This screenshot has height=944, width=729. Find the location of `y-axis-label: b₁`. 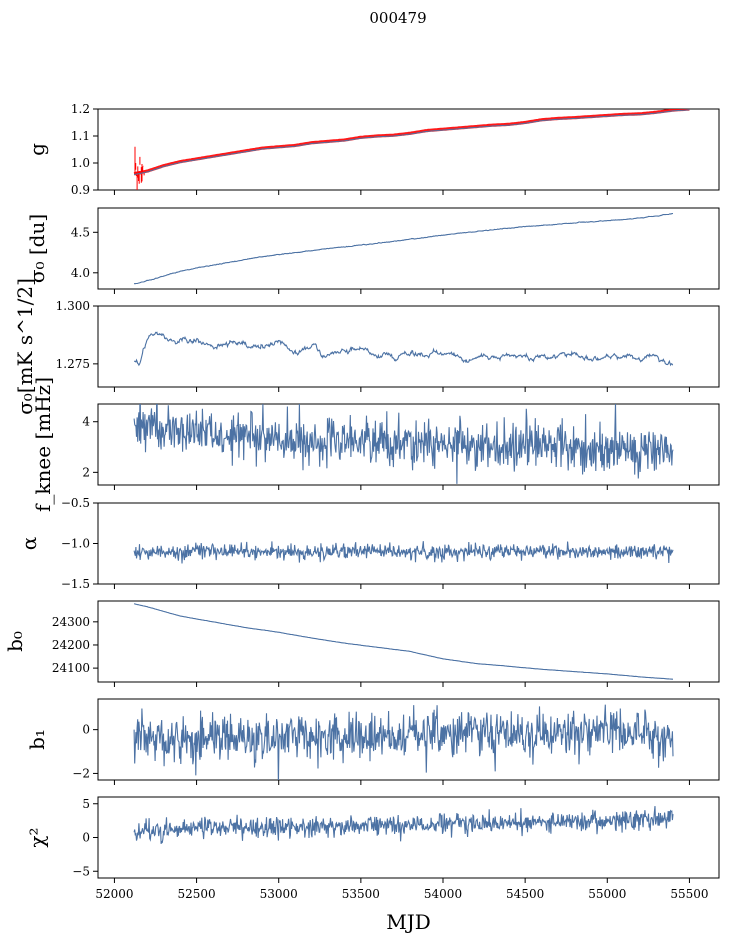

y-axis-label: b₁ is located at coordinates (37, 739).